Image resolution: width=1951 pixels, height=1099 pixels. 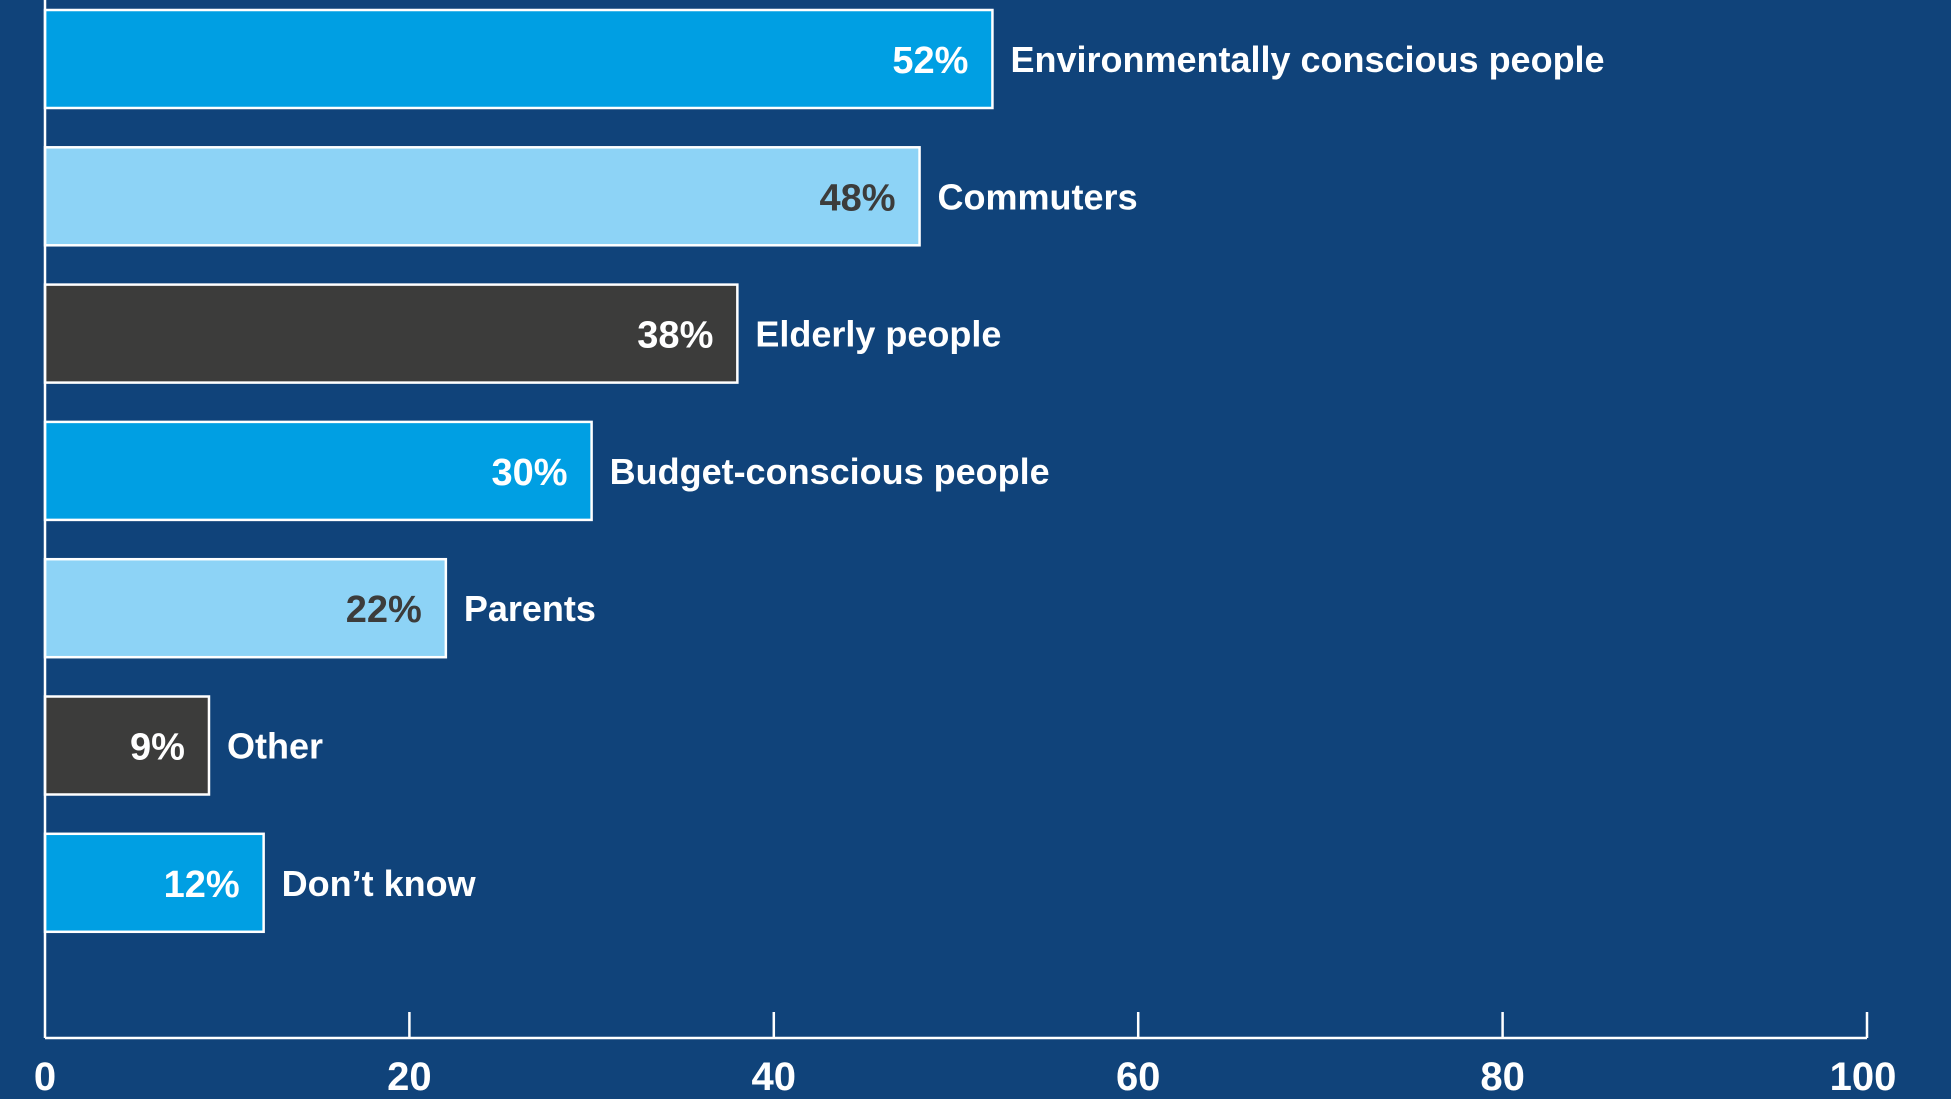 What do you see at coordinates (857, 198) in the screenshot?
I see `bar-value-label-1: 48%` at bounding box center [857, 198].